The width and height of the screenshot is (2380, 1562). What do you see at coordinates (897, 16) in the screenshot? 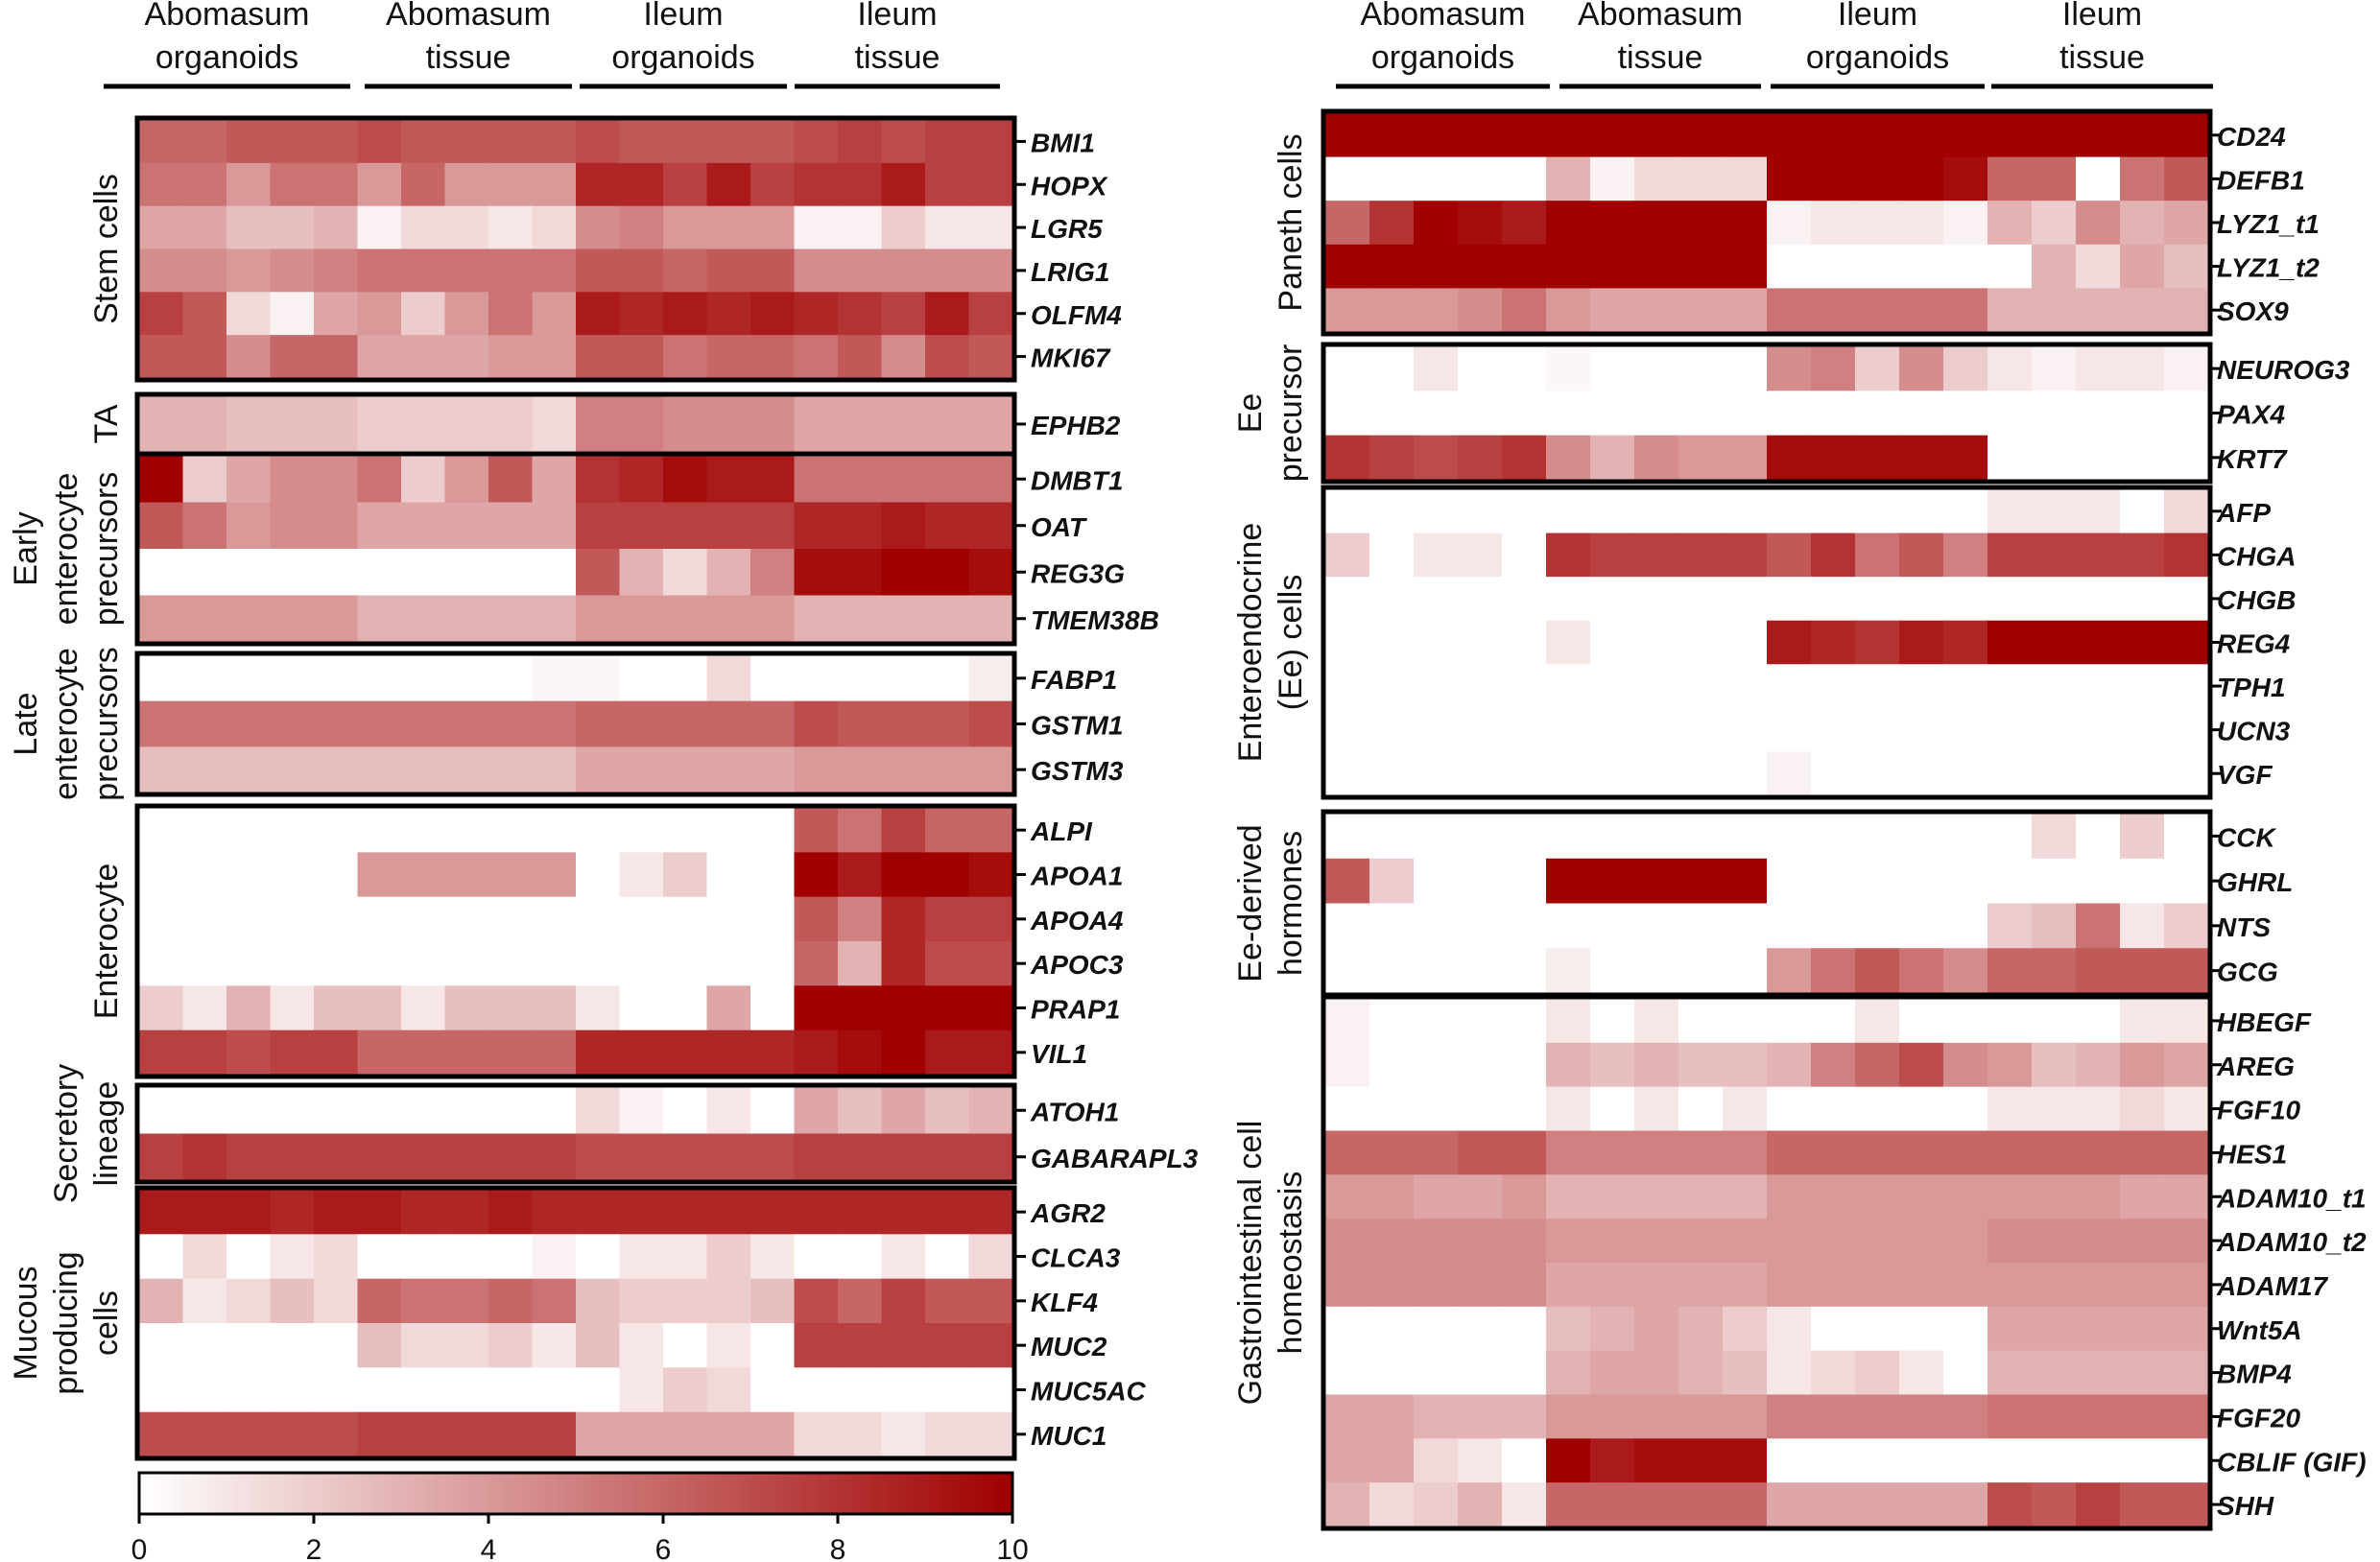
I see `group-label-ileum-tissue: Ileum` at bounding box center [897, 16].